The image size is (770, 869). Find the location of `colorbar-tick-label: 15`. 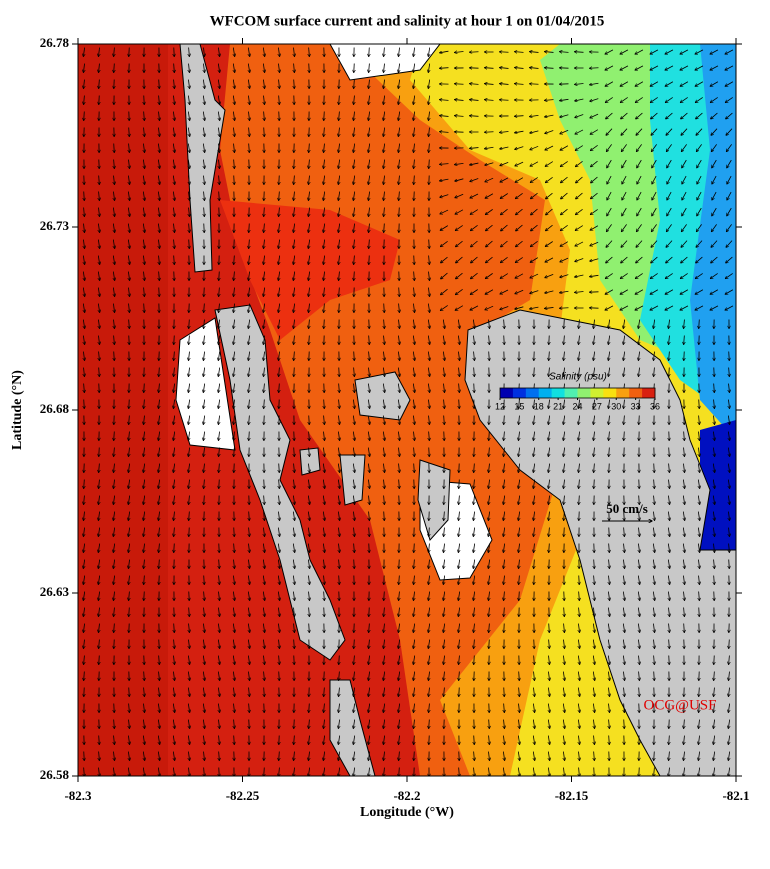

colorbar-tick-label: 15 is located at coordinates (519, 406).